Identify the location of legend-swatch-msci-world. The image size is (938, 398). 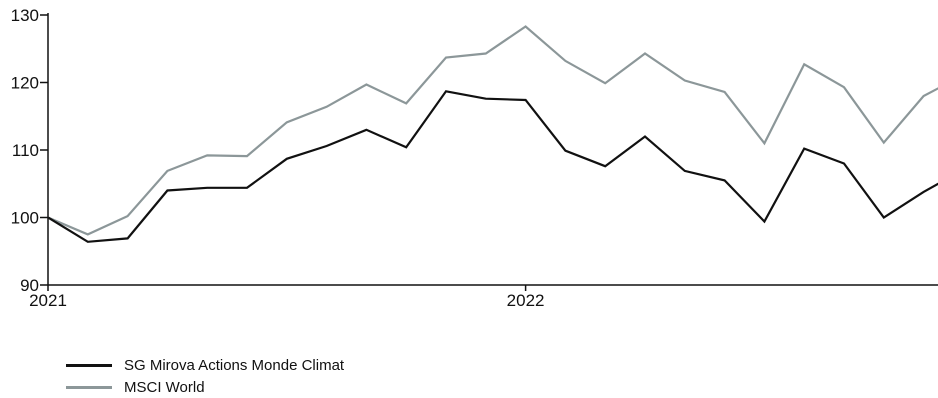
(89, 387).